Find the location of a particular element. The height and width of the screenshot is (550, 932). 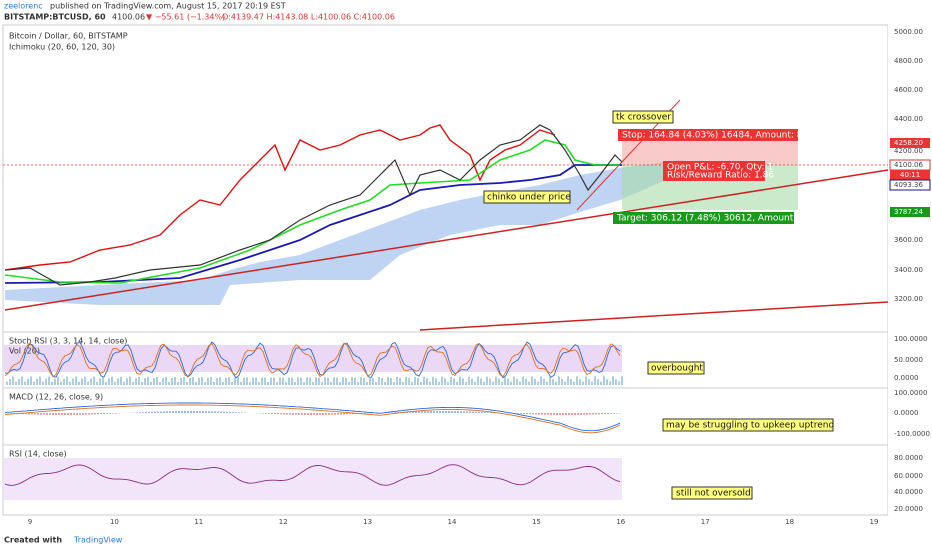

author: zeelorenc is located at coordinates (23, 6).